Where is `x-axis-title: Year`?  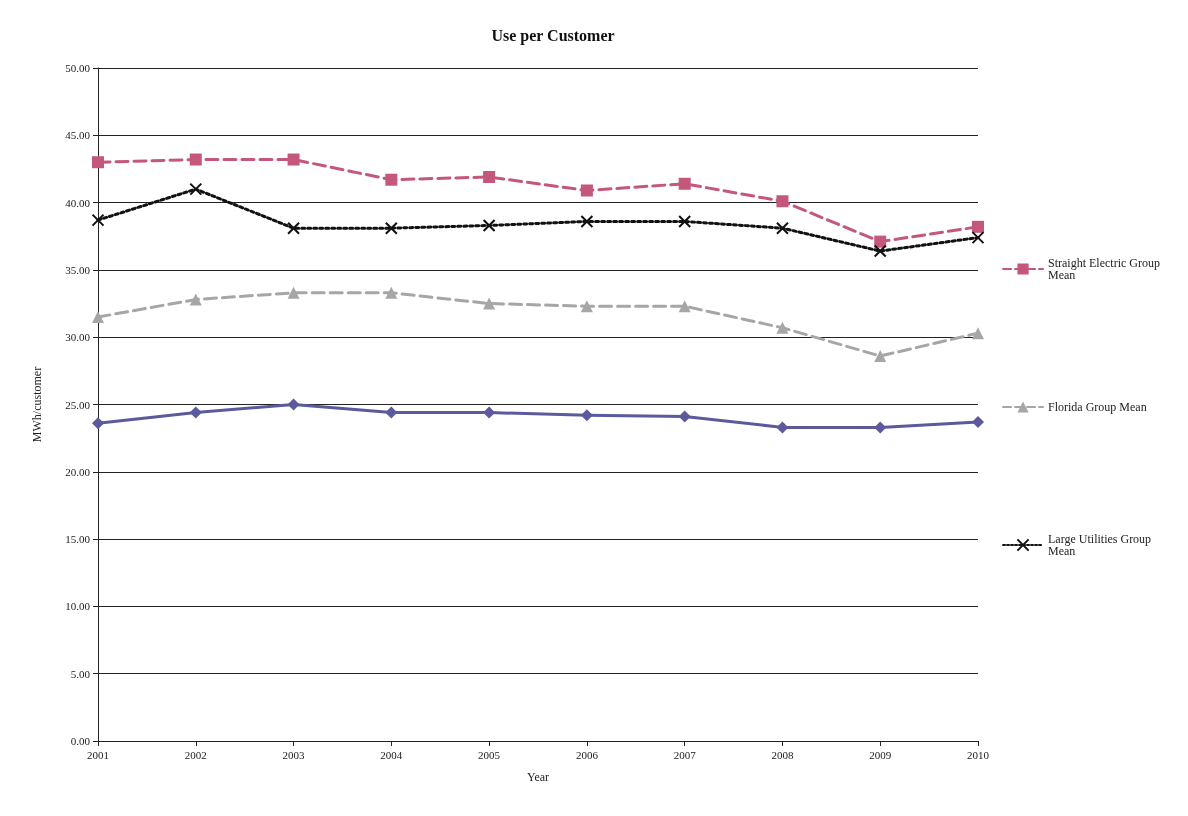
x-axis-title: Year is located at coordinates (538, 777).